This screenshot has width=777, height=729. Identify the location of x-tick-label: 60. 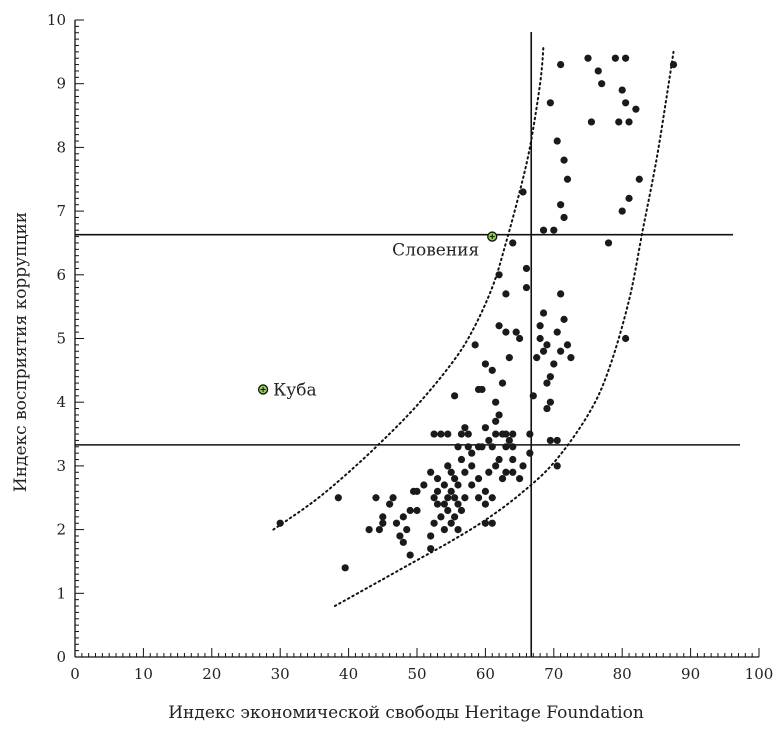
(485, 674).